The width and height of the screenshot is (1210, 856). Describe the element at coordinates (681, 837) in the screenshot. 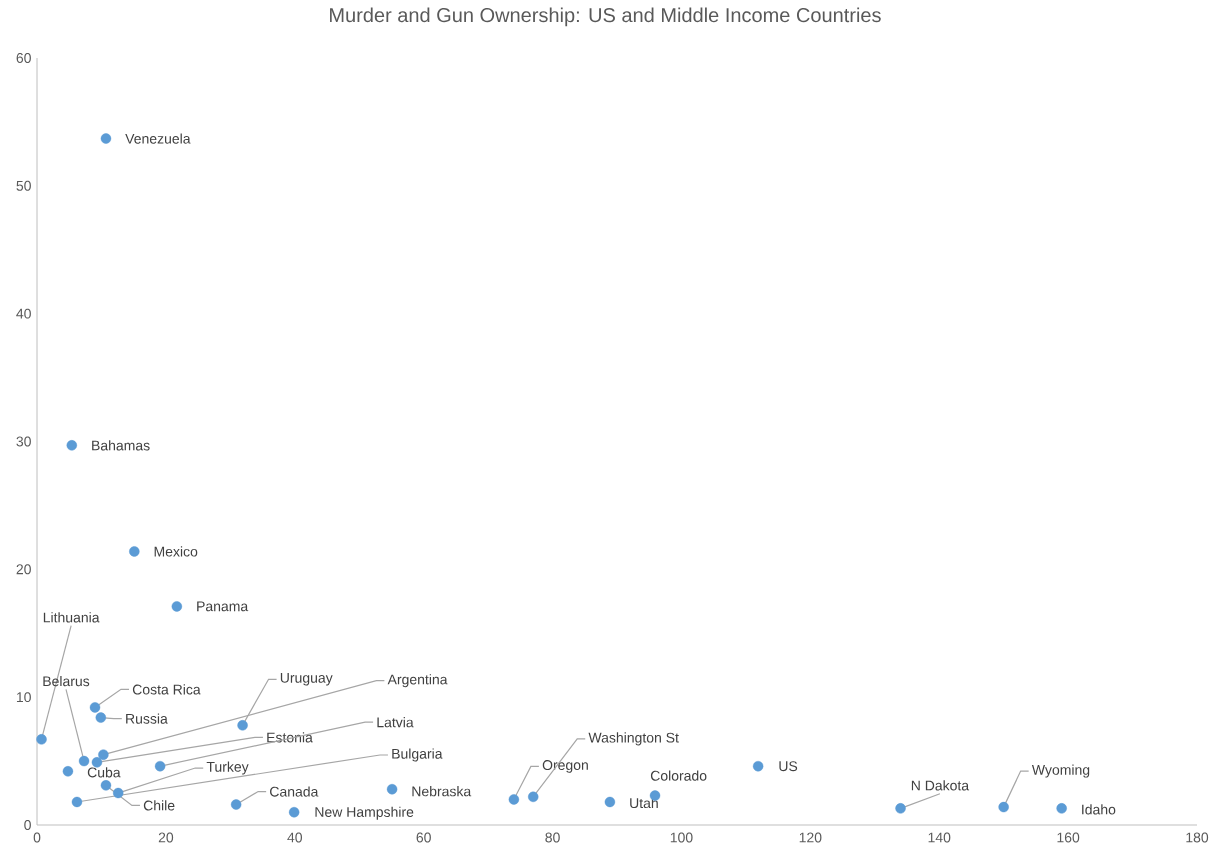

I see `x-tick-label: 100` at that location.